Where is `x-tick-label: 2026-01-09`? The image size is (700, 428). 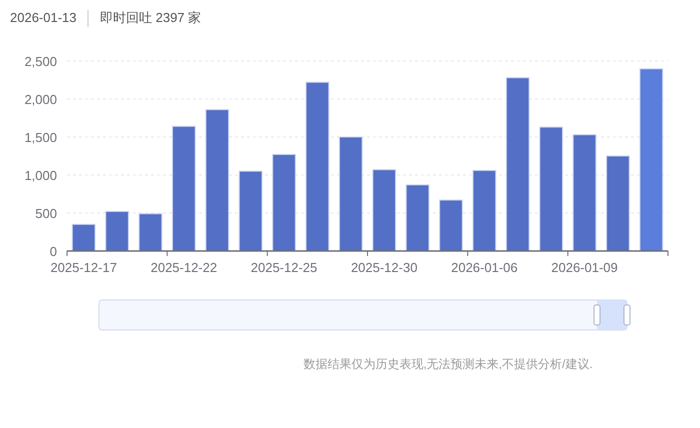
x-tick-label: 2026-01-09 is located at coordinates (584, 267).